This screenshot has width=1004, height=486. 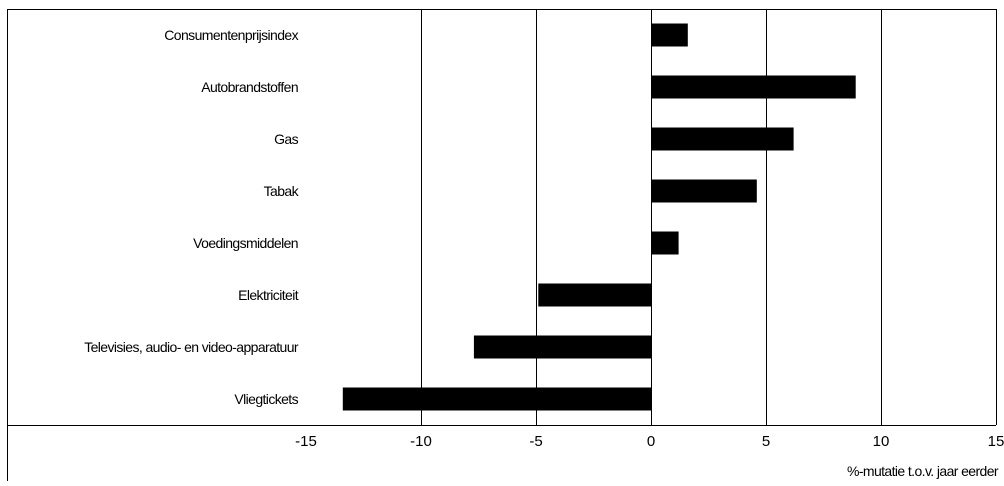 What do you see at coordinates (268, 295) in the screenshot?
I see `category-label: Elektriciteit` at bounding box center [268, 295].